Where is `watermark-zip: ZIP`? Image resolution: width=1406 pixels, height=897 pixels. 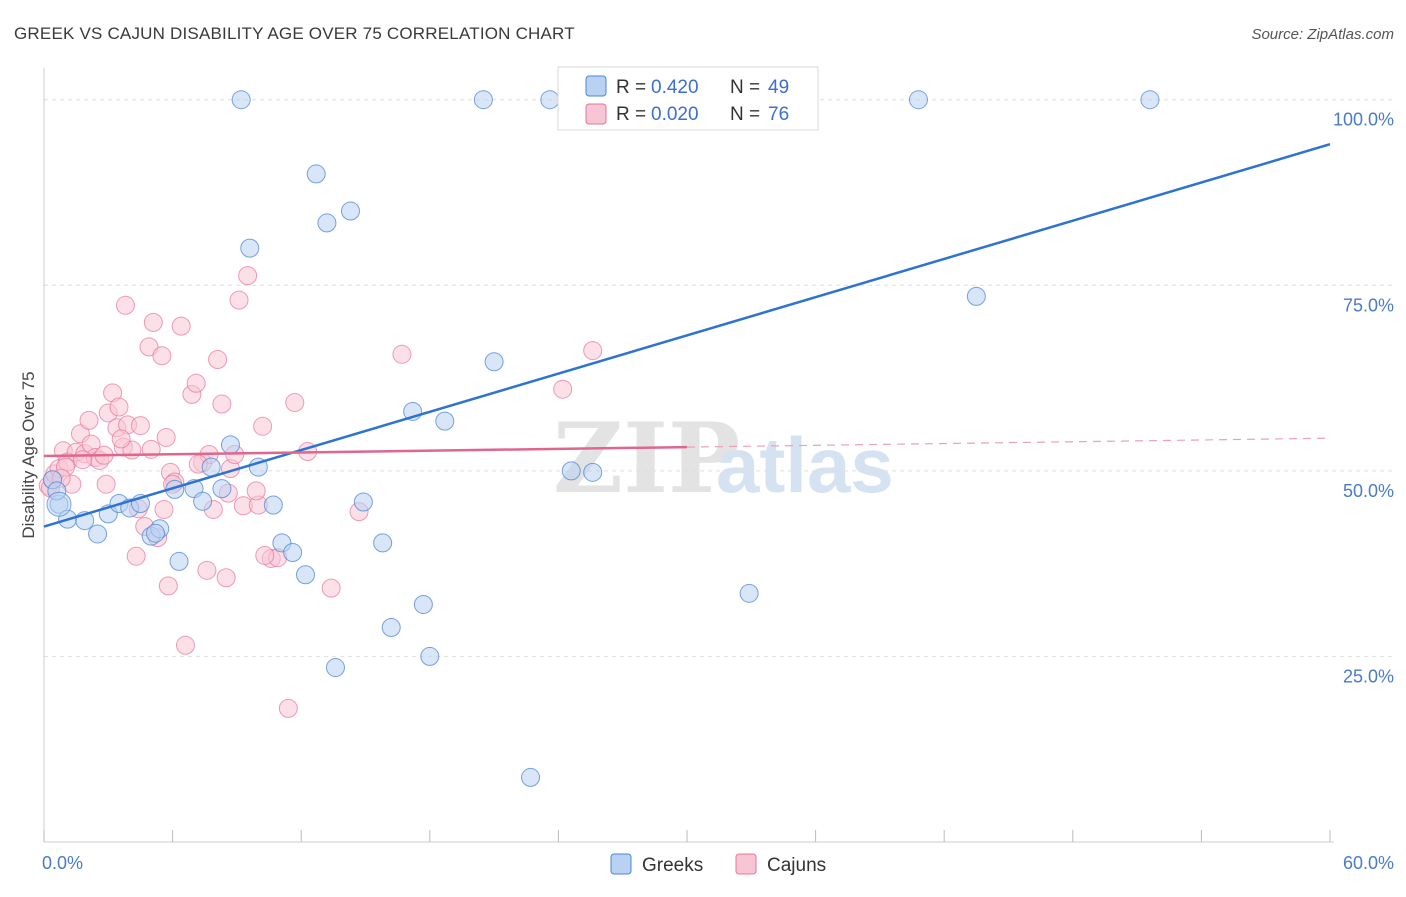 watermark-zip: ZIP is located at coordinates (646, 458).